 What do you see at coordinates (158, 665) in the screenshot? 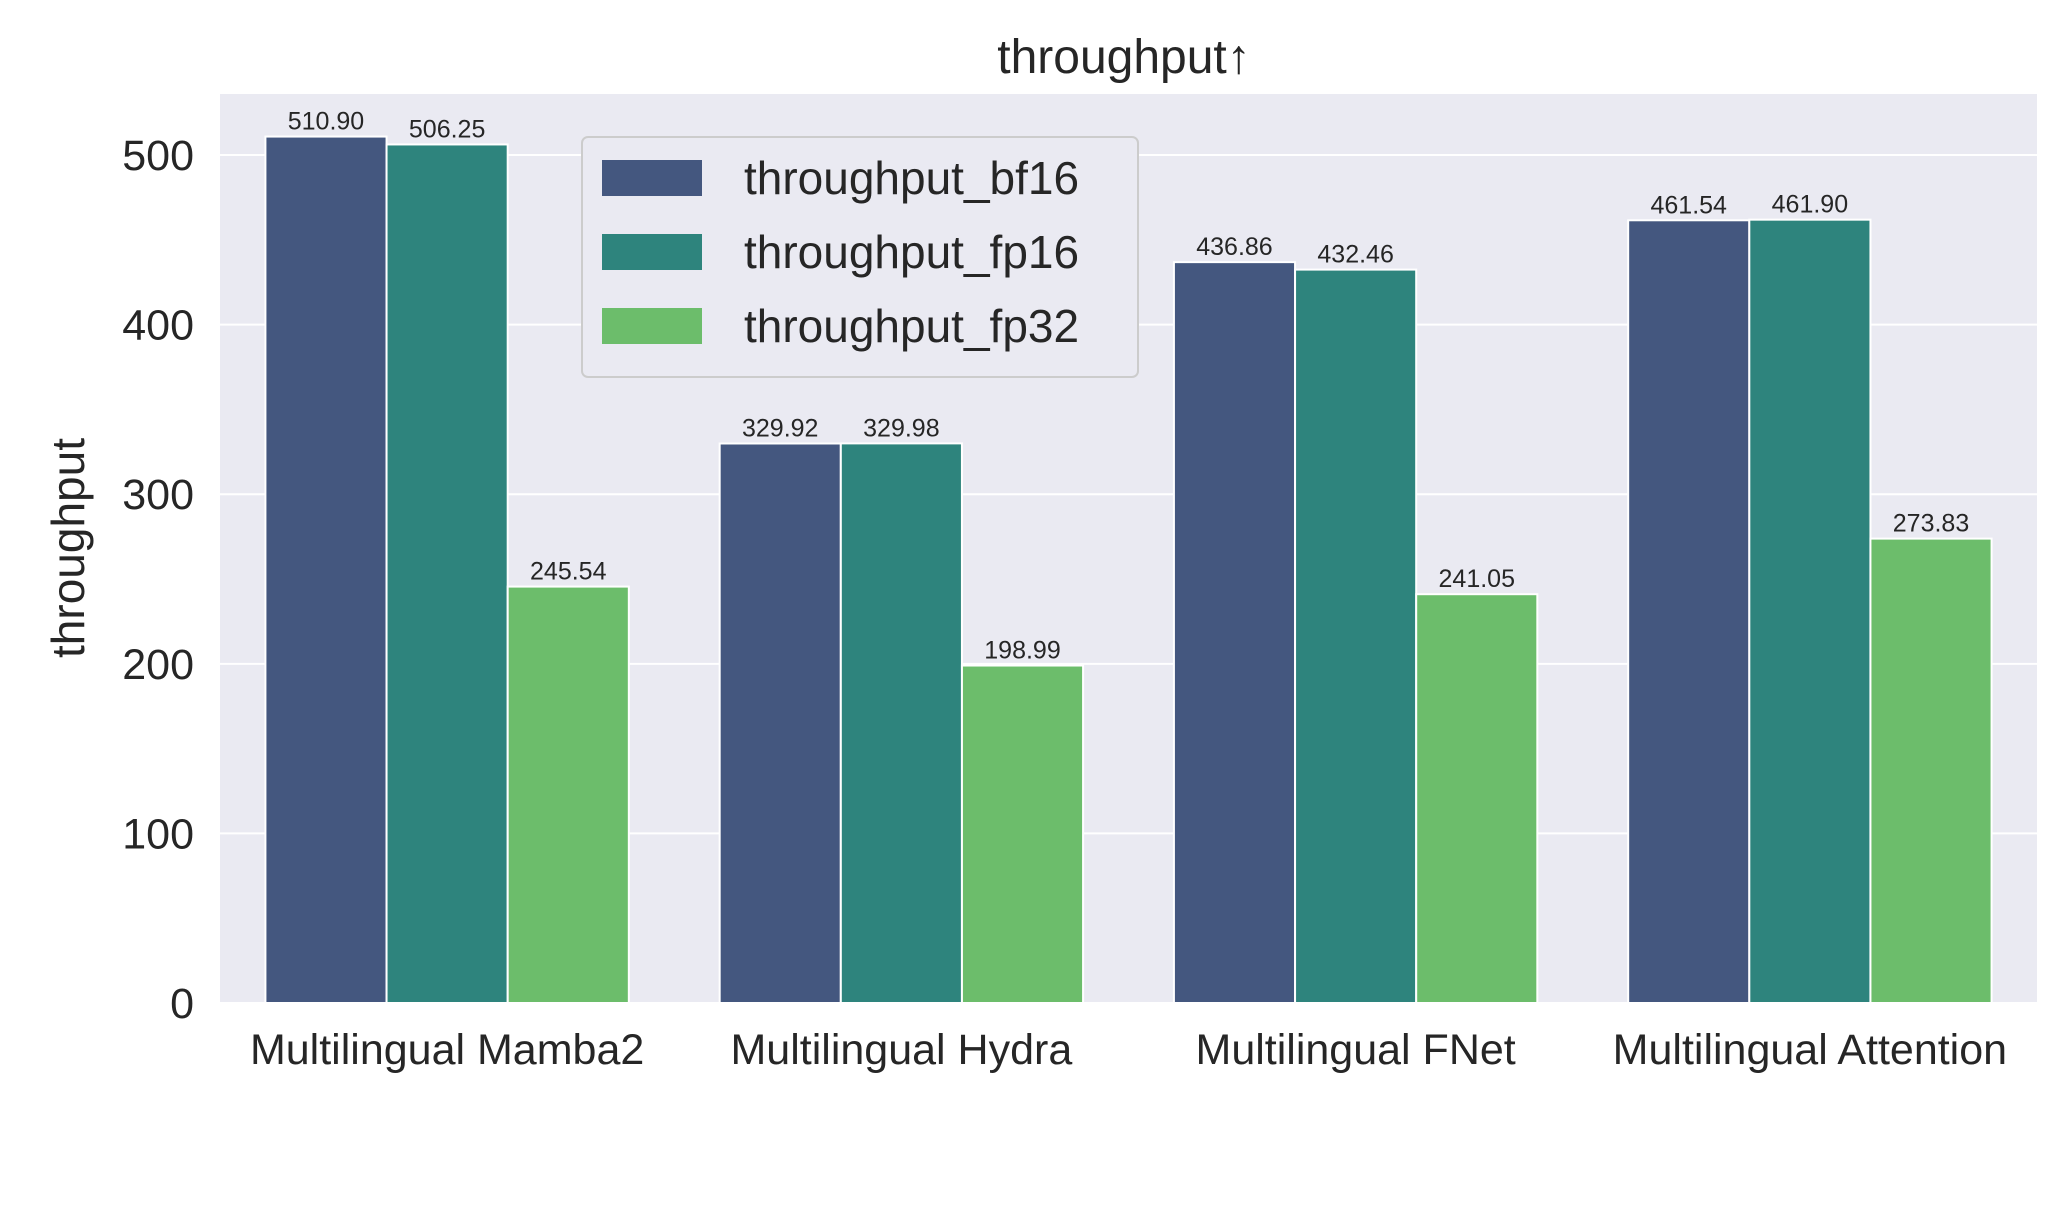
I see `y-tick-label: 200` at bounding box center [158, 665].